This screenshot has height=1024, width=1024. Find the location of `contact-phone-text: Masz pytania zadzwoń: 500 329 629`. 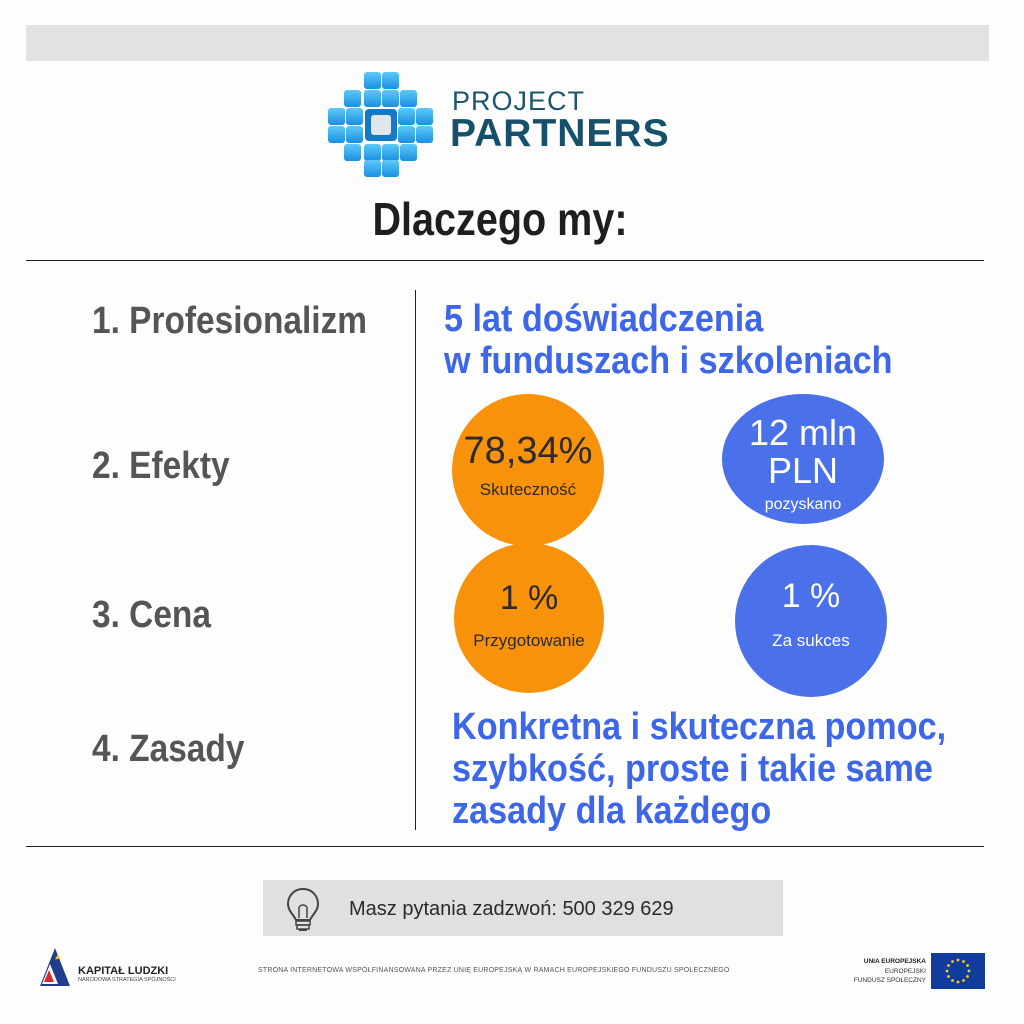

contact-phone-text: Masz pytania zadzwoń: 500 329 629 is located at coordinates (511, 909).